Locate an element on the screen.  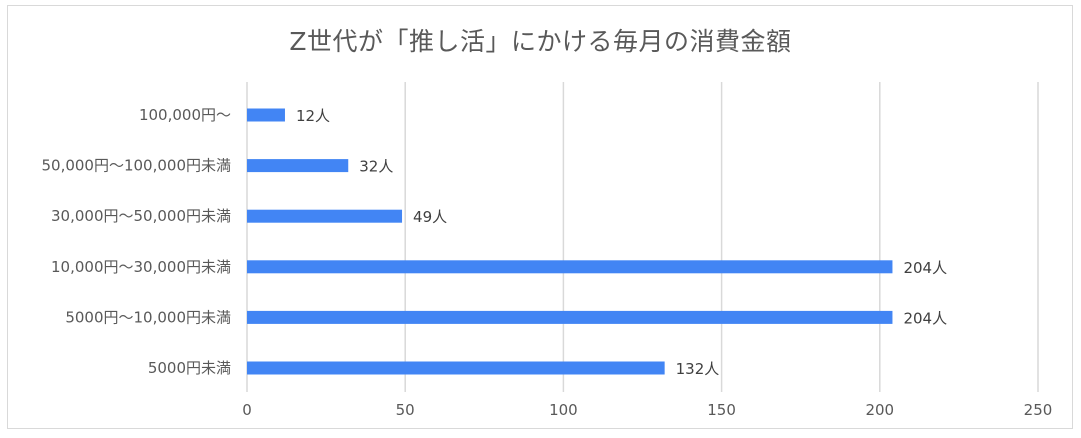
data-label: 32人 is located at coordinates (376, 167).